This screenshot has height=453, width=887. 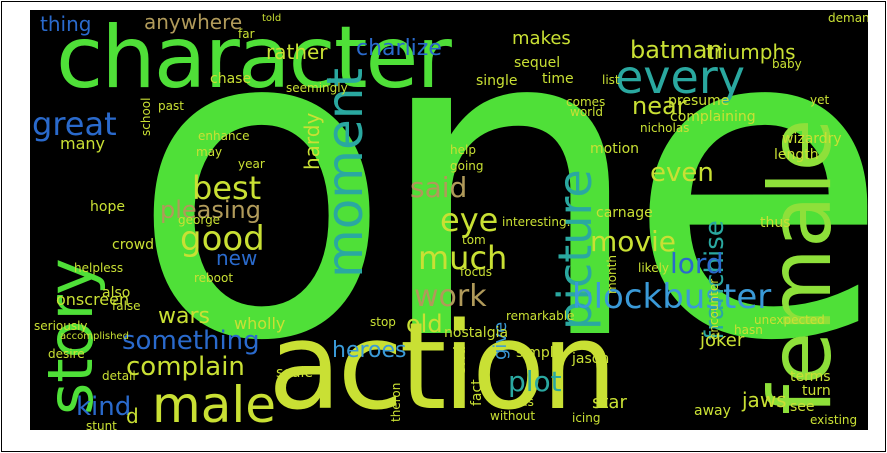 I want to click on word-heroes: heroes, so click(x=369, y=350).